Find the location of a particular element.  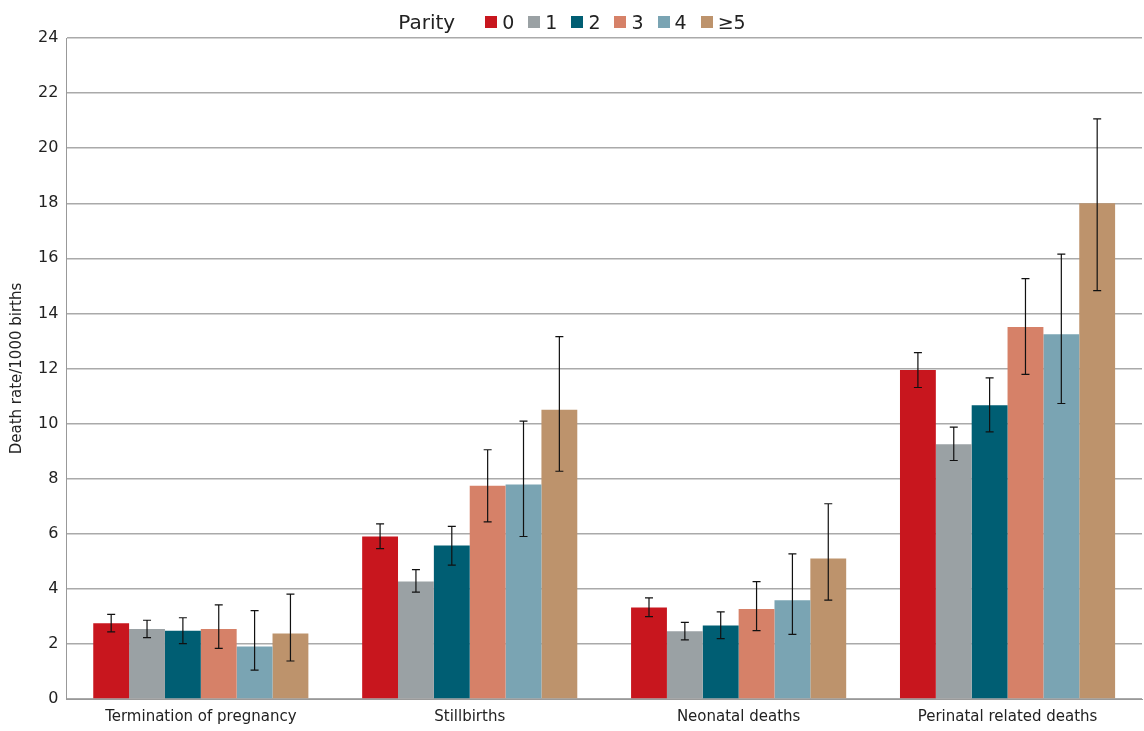

legend-label: 4 is located at coordinates (680, 22).